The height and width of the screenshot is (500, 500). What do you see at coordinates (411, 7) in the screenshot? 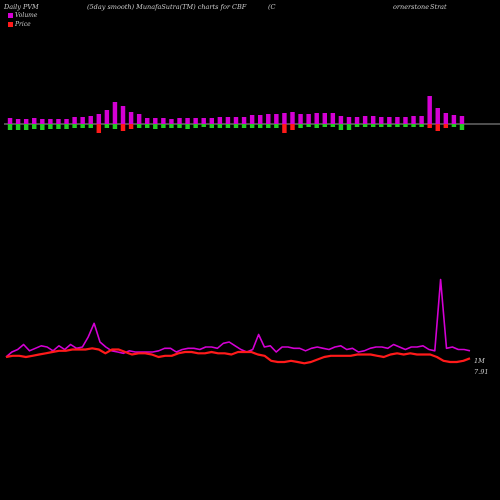
I see `header-right-a: ornerstone` at bounding box center [411, 7].